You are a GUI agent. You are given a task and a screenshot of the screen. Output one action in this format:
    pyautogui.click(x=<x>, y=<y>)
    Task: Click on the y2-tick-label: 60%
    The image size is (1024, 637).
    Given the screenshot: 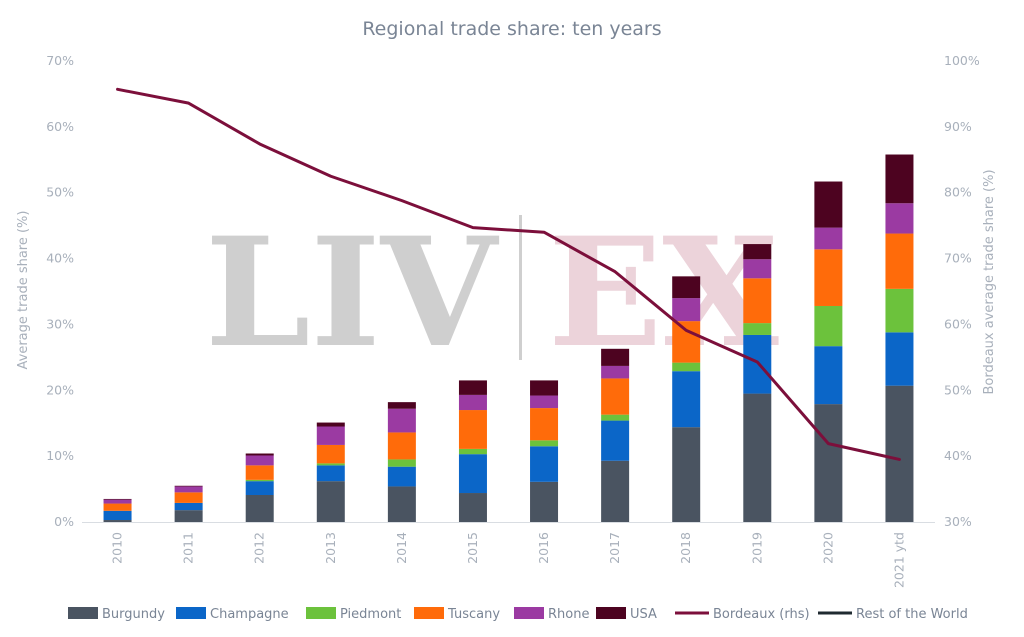 What is the action you would take?
    pyautogui.click(x=958, y=323)
    